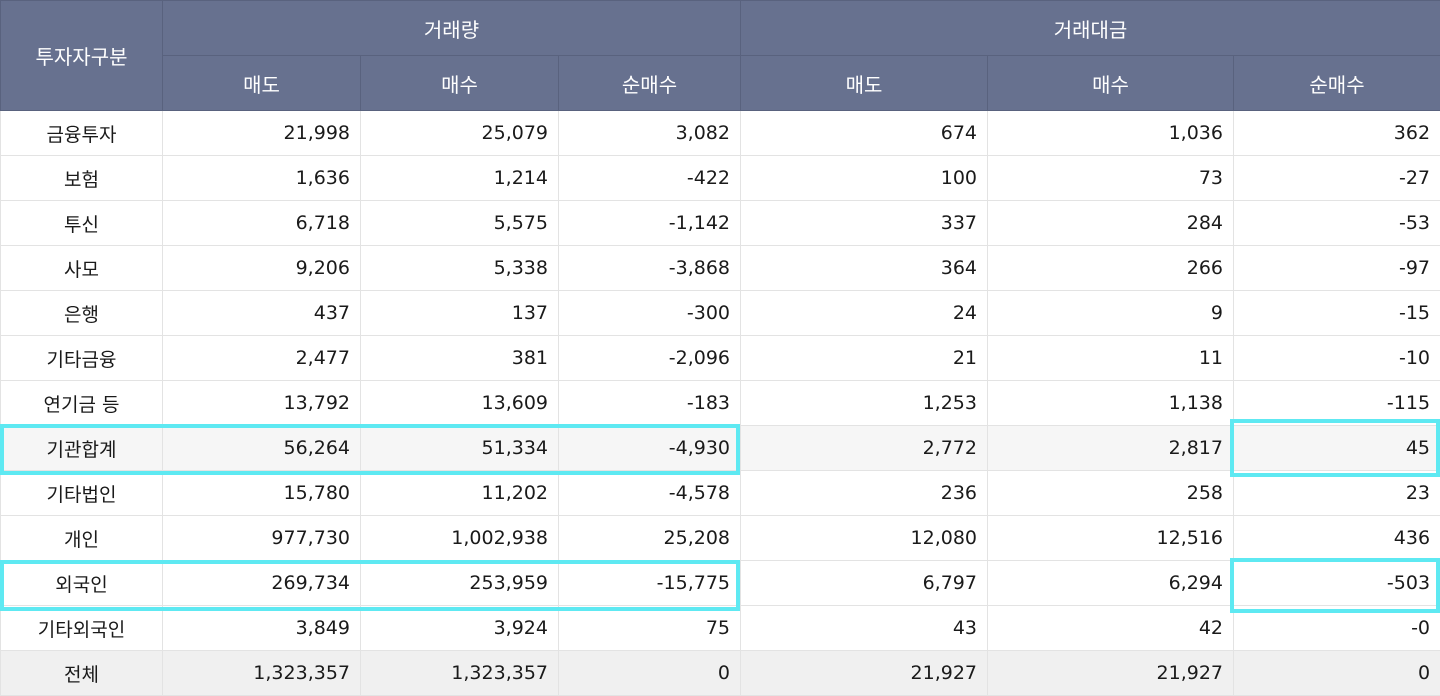  What do you see at coordinates (81, 448) in the screenshot?
I see `row-label: 기관합계` at bounding box center [81, 448].